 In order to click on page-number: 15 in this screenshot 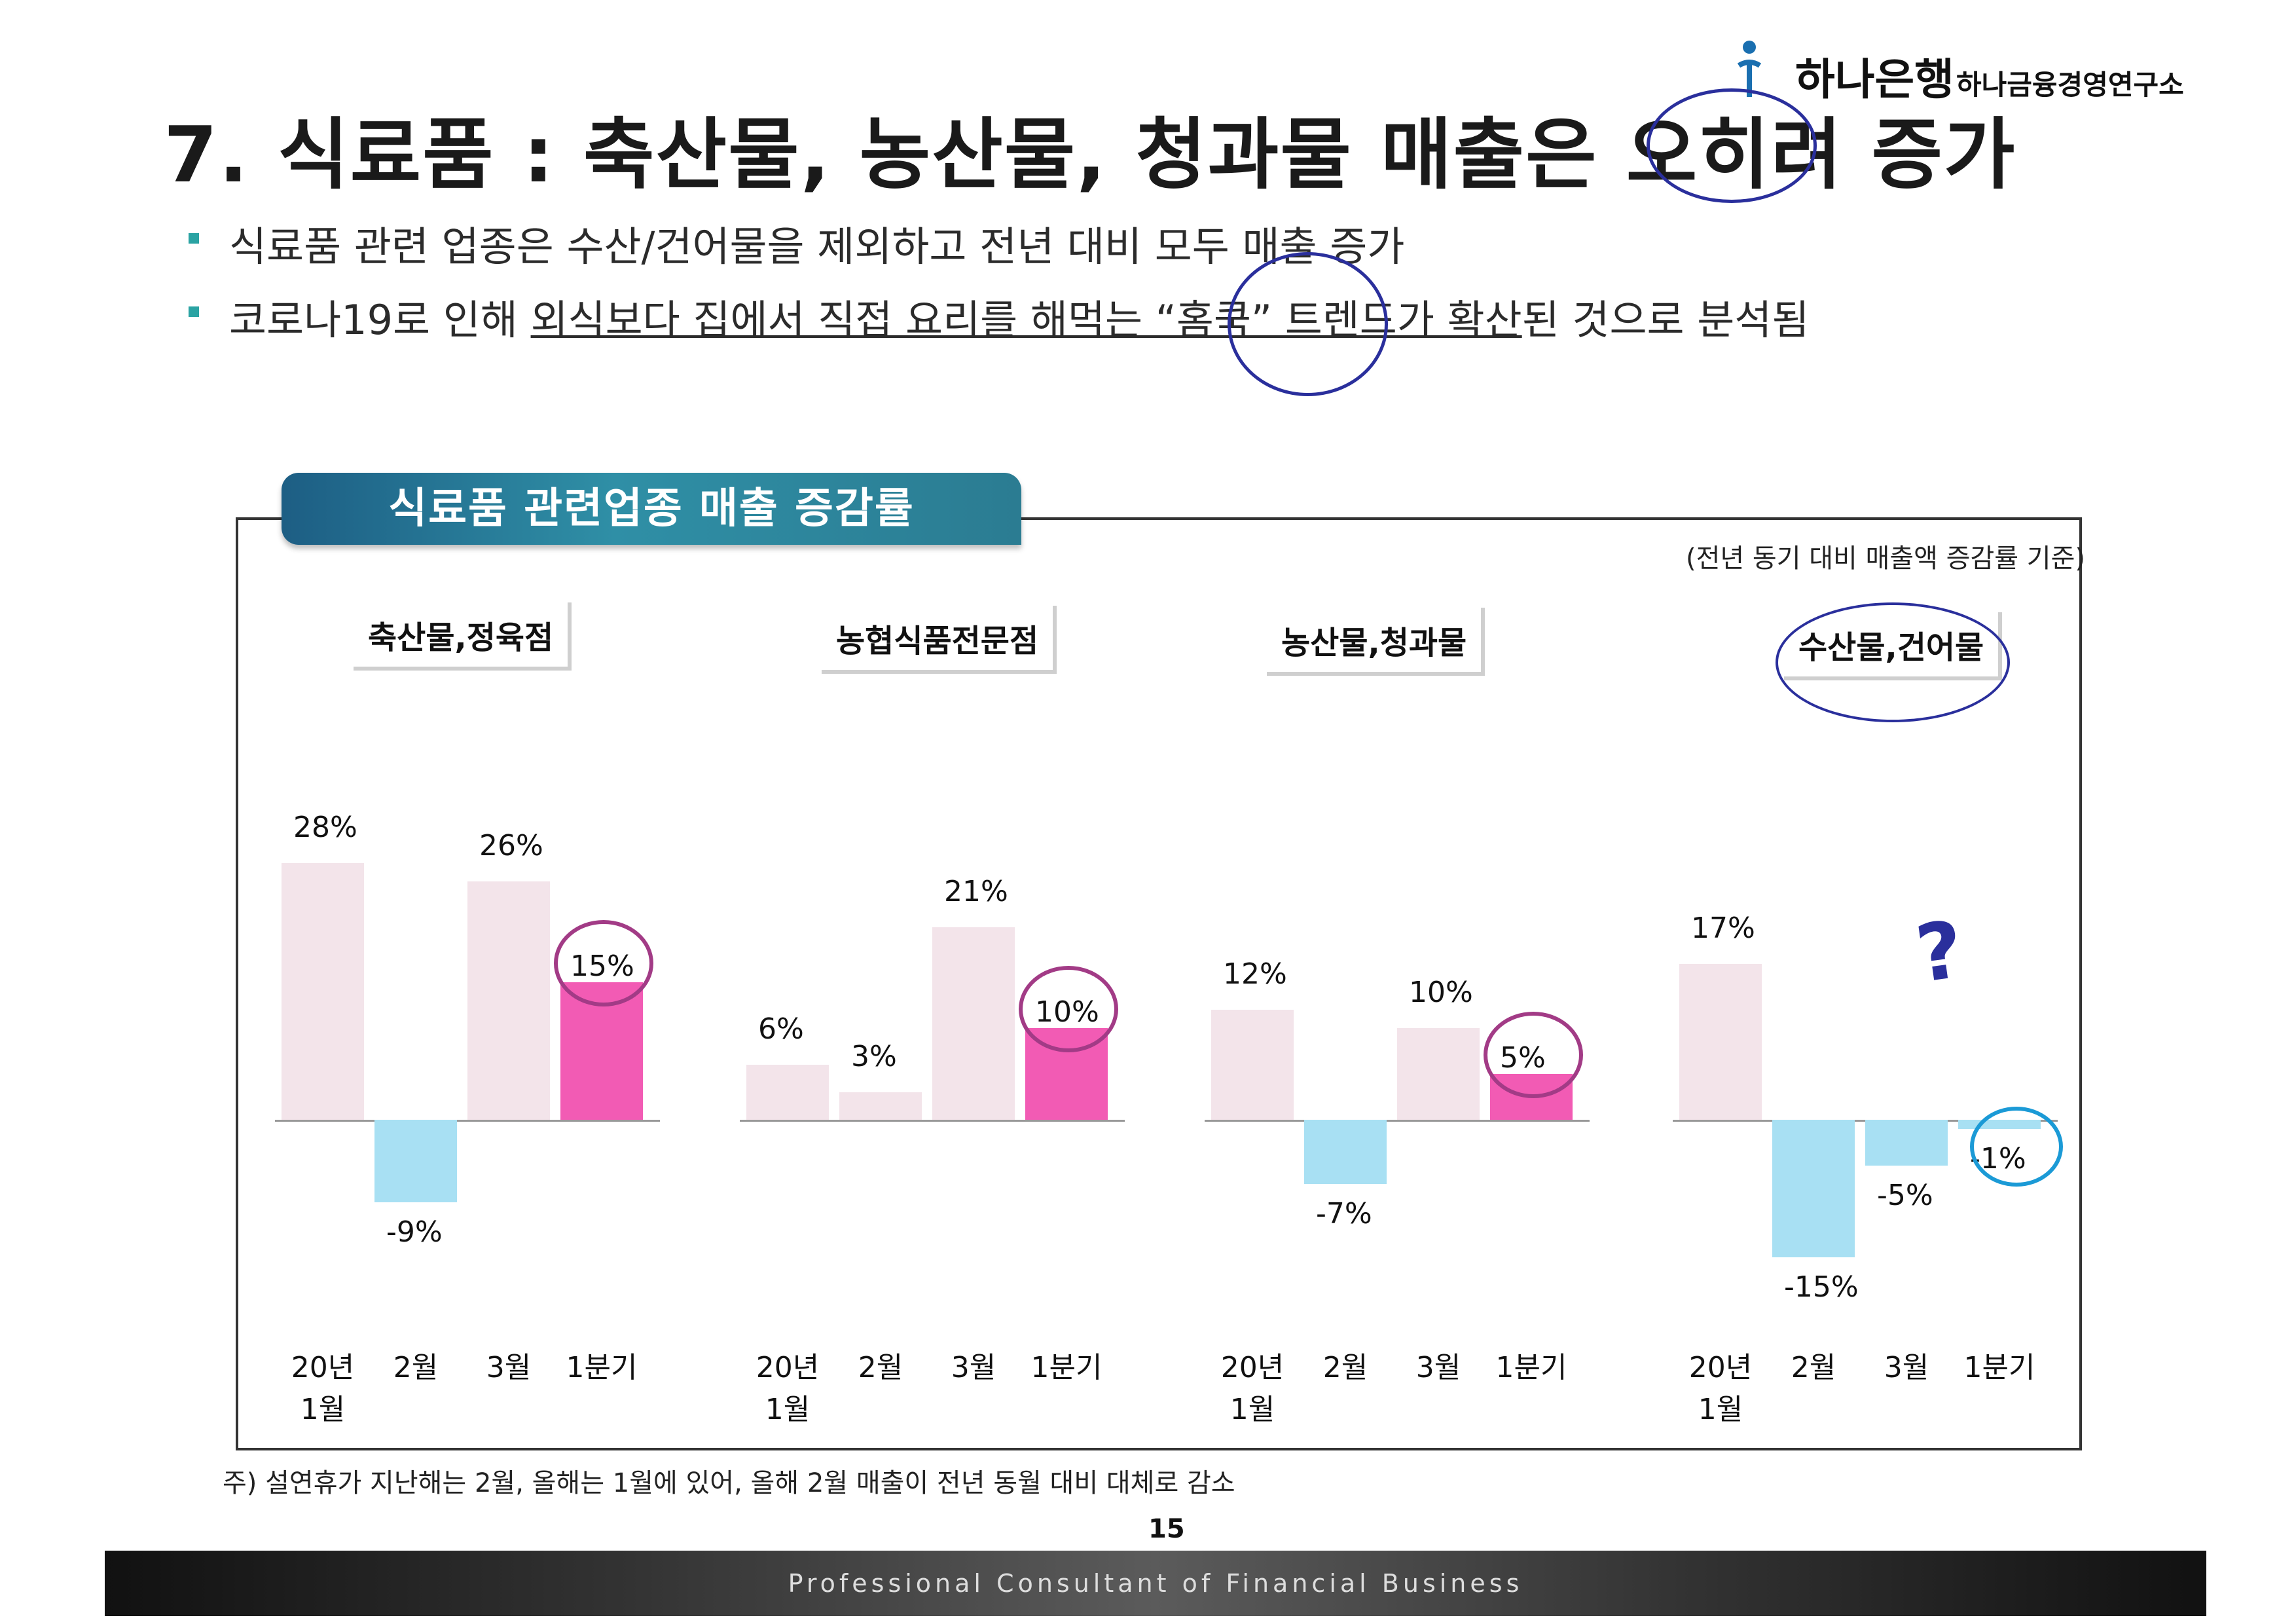, I will do `click(1166, 1529)`.